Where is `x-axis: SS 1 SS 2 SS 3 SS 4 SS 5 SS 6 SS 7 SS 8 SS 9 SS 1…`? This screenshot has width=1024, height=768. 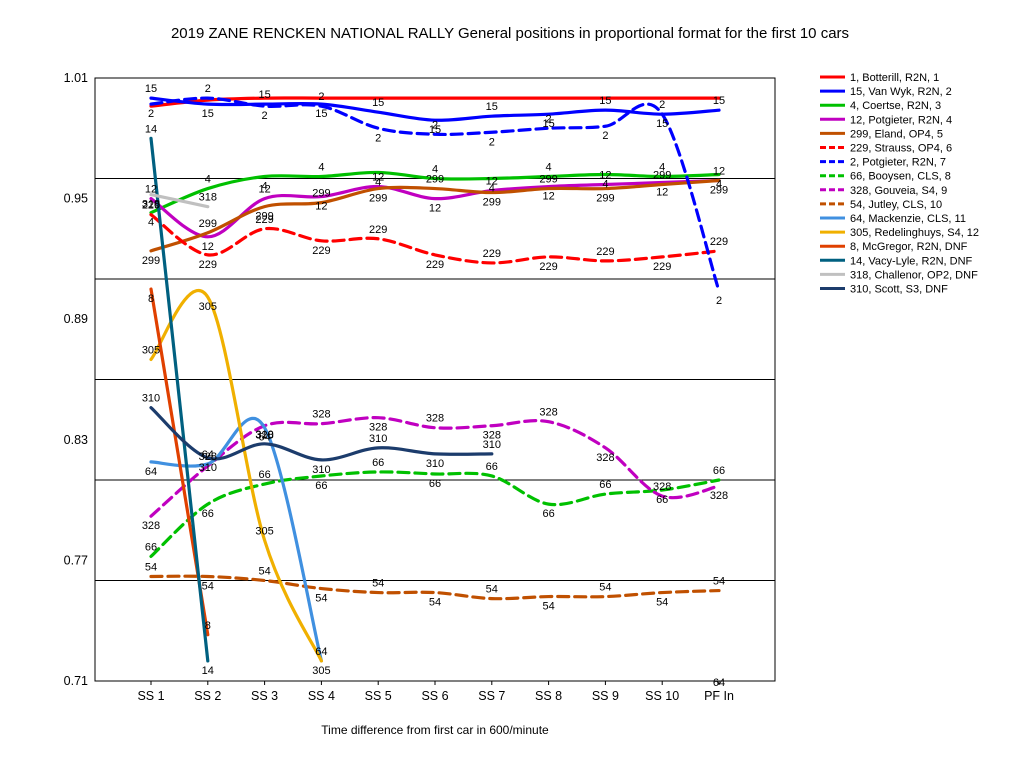
x-axis: SS 1 SS 2 SS 3 SS 4 SS 5 SS 6 SS 7 SS 8 SS 9 SS 1… is located at coordinates (435, 692).